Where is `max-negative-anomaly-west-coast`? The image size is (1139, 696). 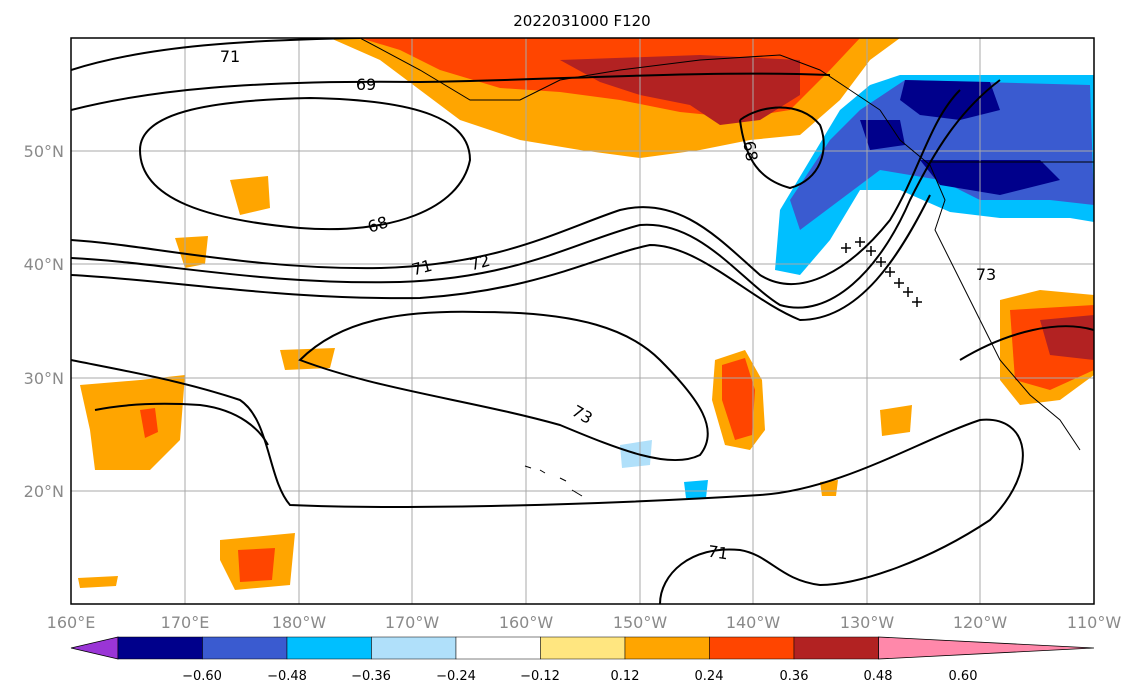 max-negative-anomaly-west-coast is located at coordinates (960, 137).